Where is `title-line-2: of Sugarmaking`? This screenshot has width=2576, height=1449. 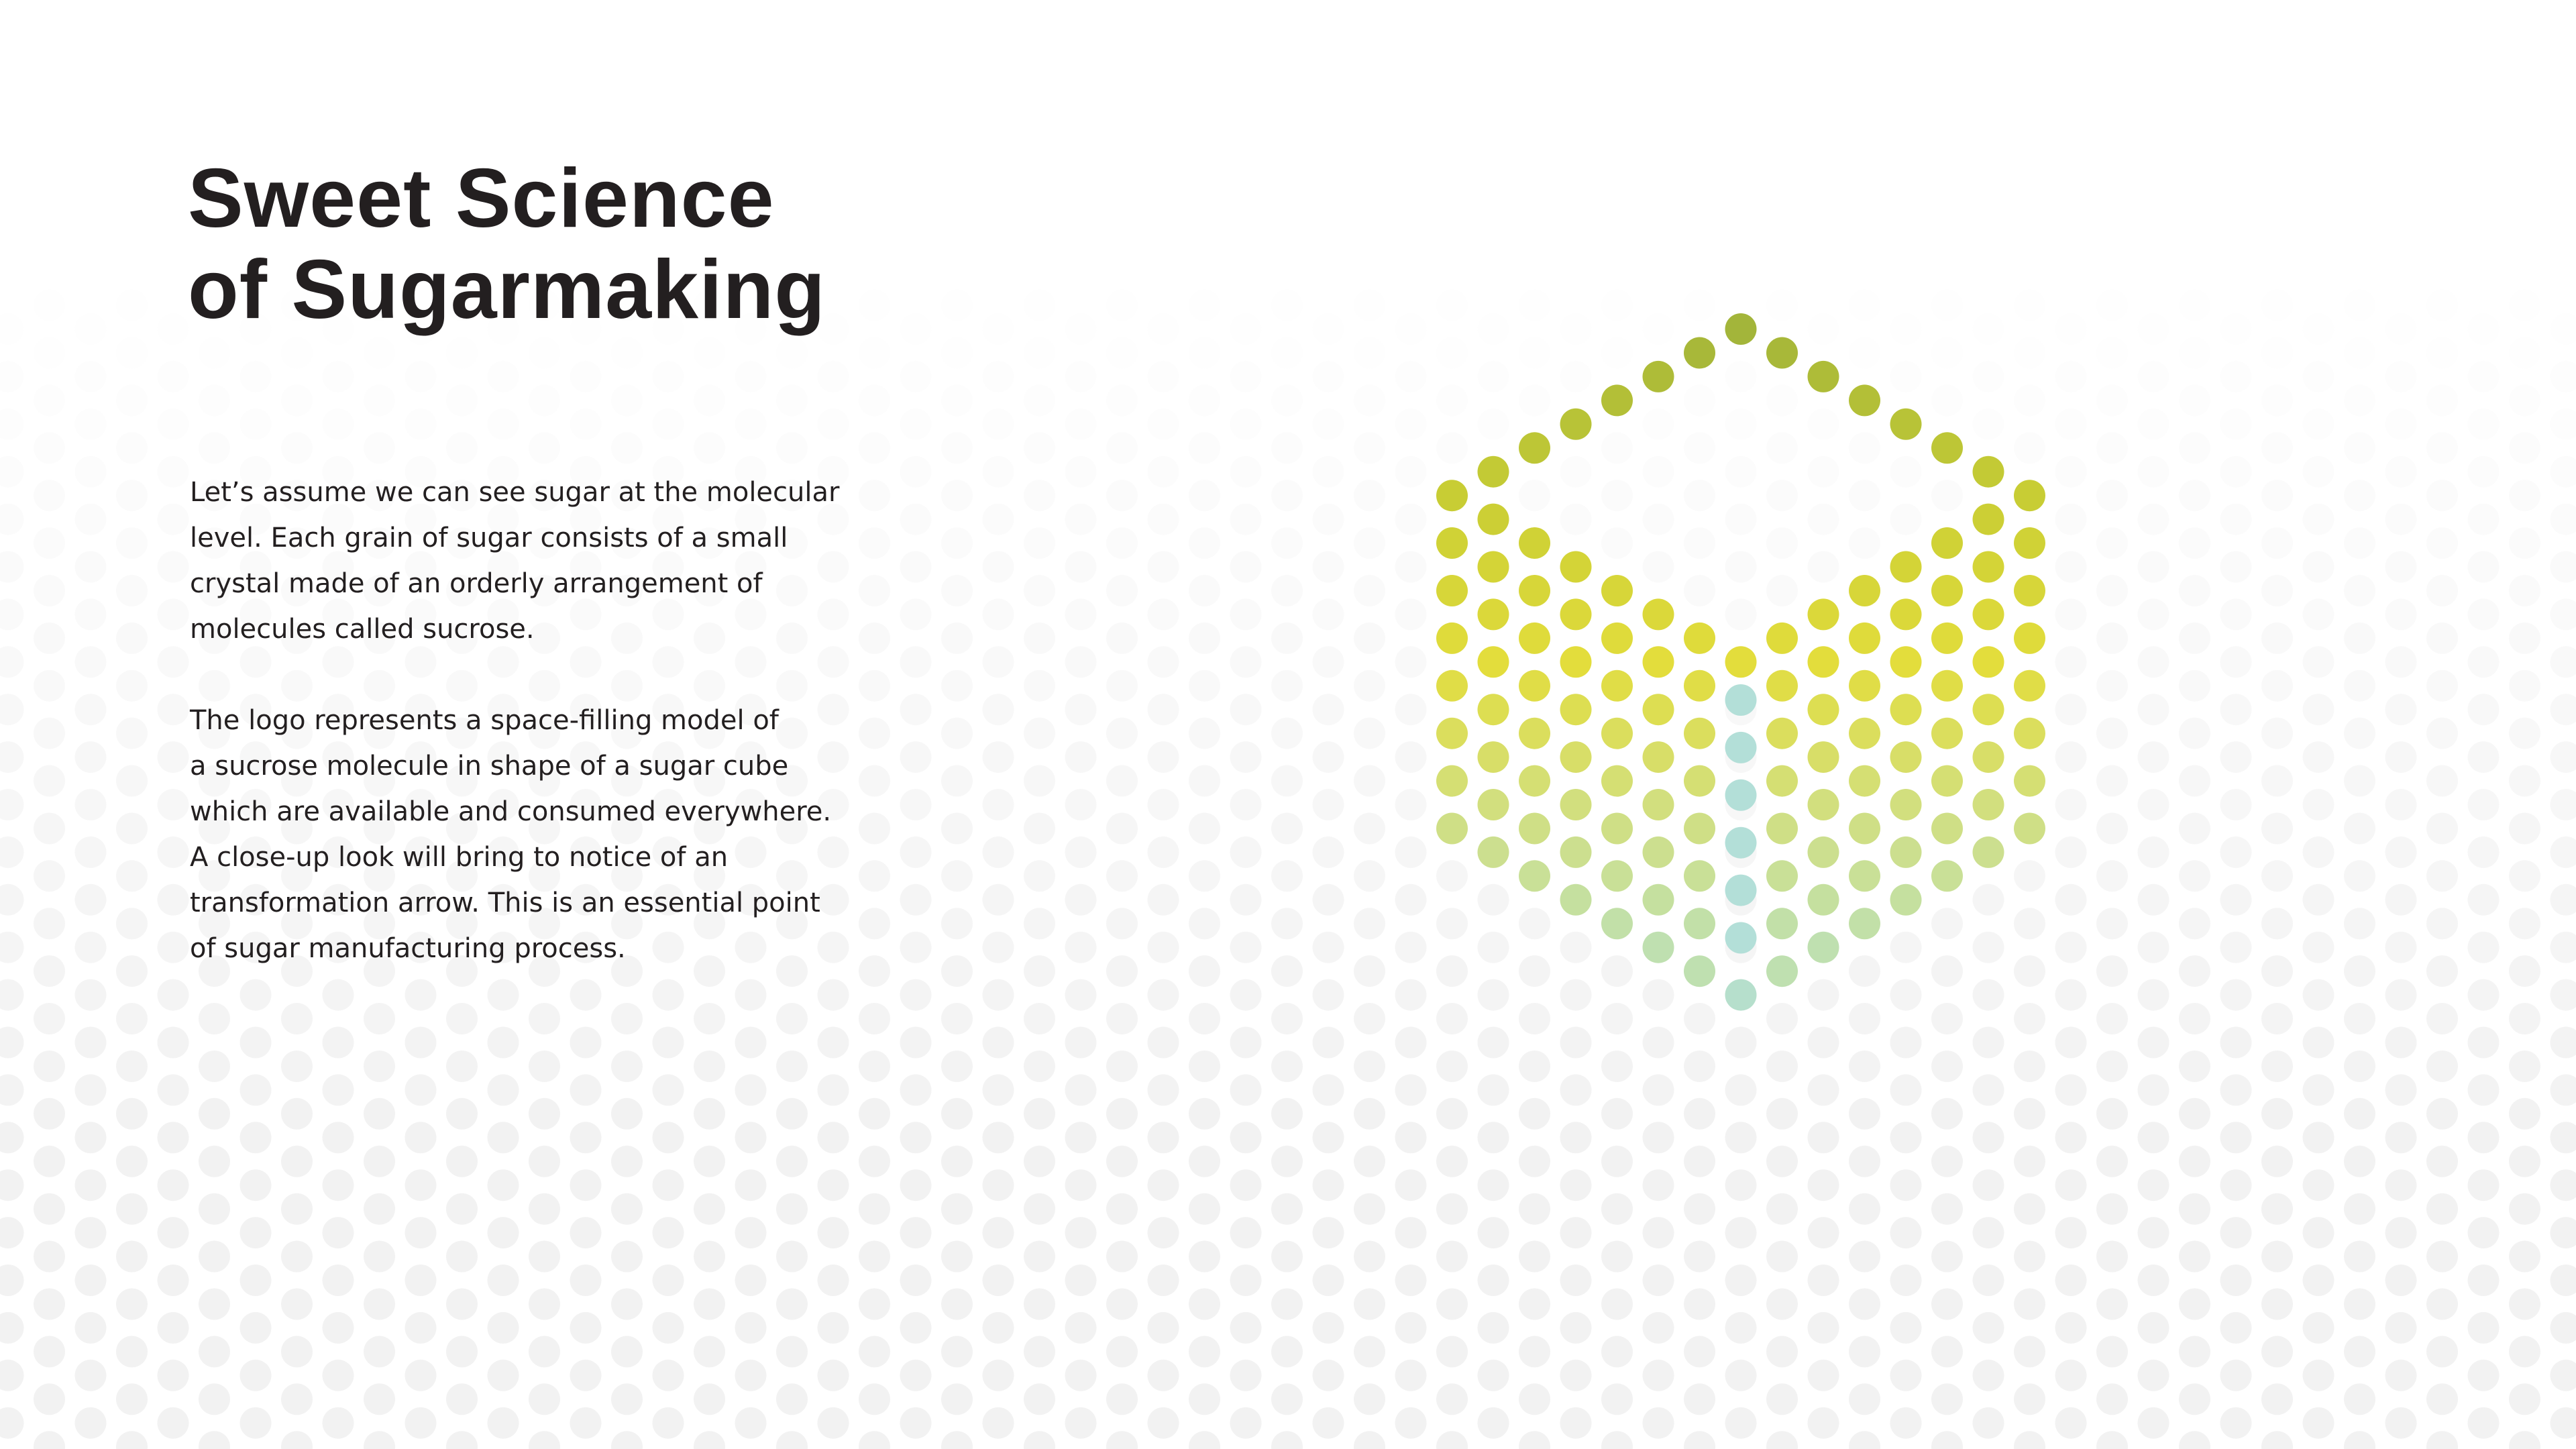 title-line-2: of Sugarmaking is located at coordinates (507, 290).